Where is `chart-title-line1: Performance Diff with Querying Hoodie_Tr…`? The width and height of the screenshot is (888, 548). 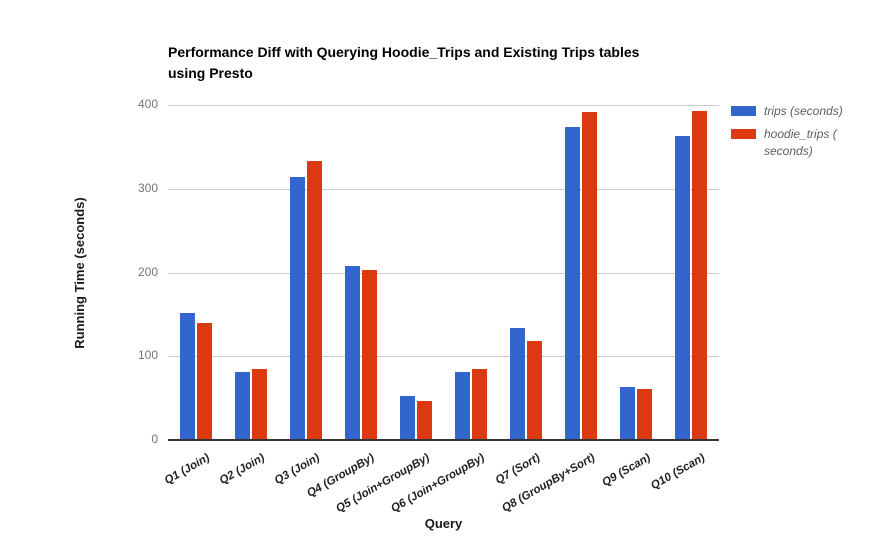 chart-title-line1: Performance Diff with Querying Hoodie_Tr… is located at coordinates (404, 52).